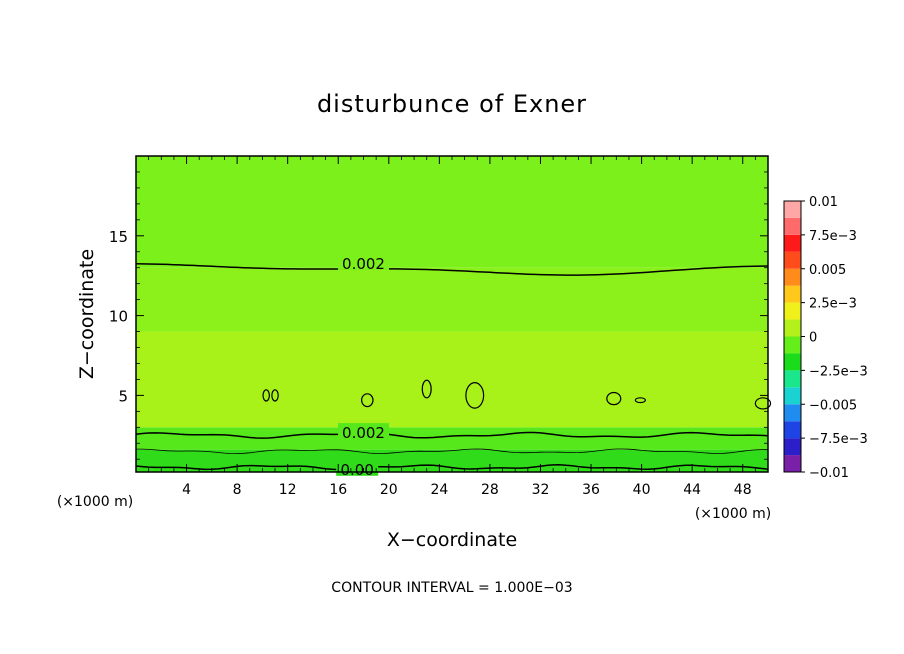 The image size is (904, 654). What do you see at coordinates (838, 371) in the screenshot?
I see `colorbar-label-3: −2.5e−3` at bounding box center [838, 371].